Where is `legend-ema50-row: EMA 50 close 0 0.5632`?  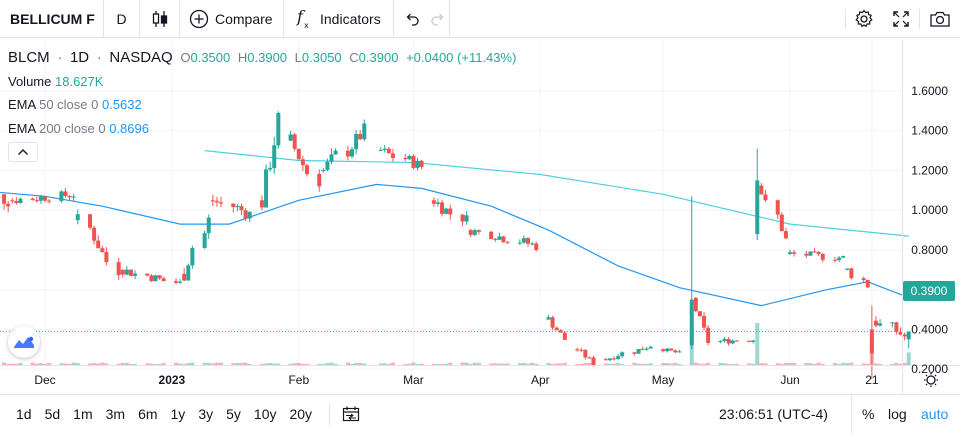 legend-ema50-row: EMA 50 close 0 0.5632 is located at coordinates (264, 105).